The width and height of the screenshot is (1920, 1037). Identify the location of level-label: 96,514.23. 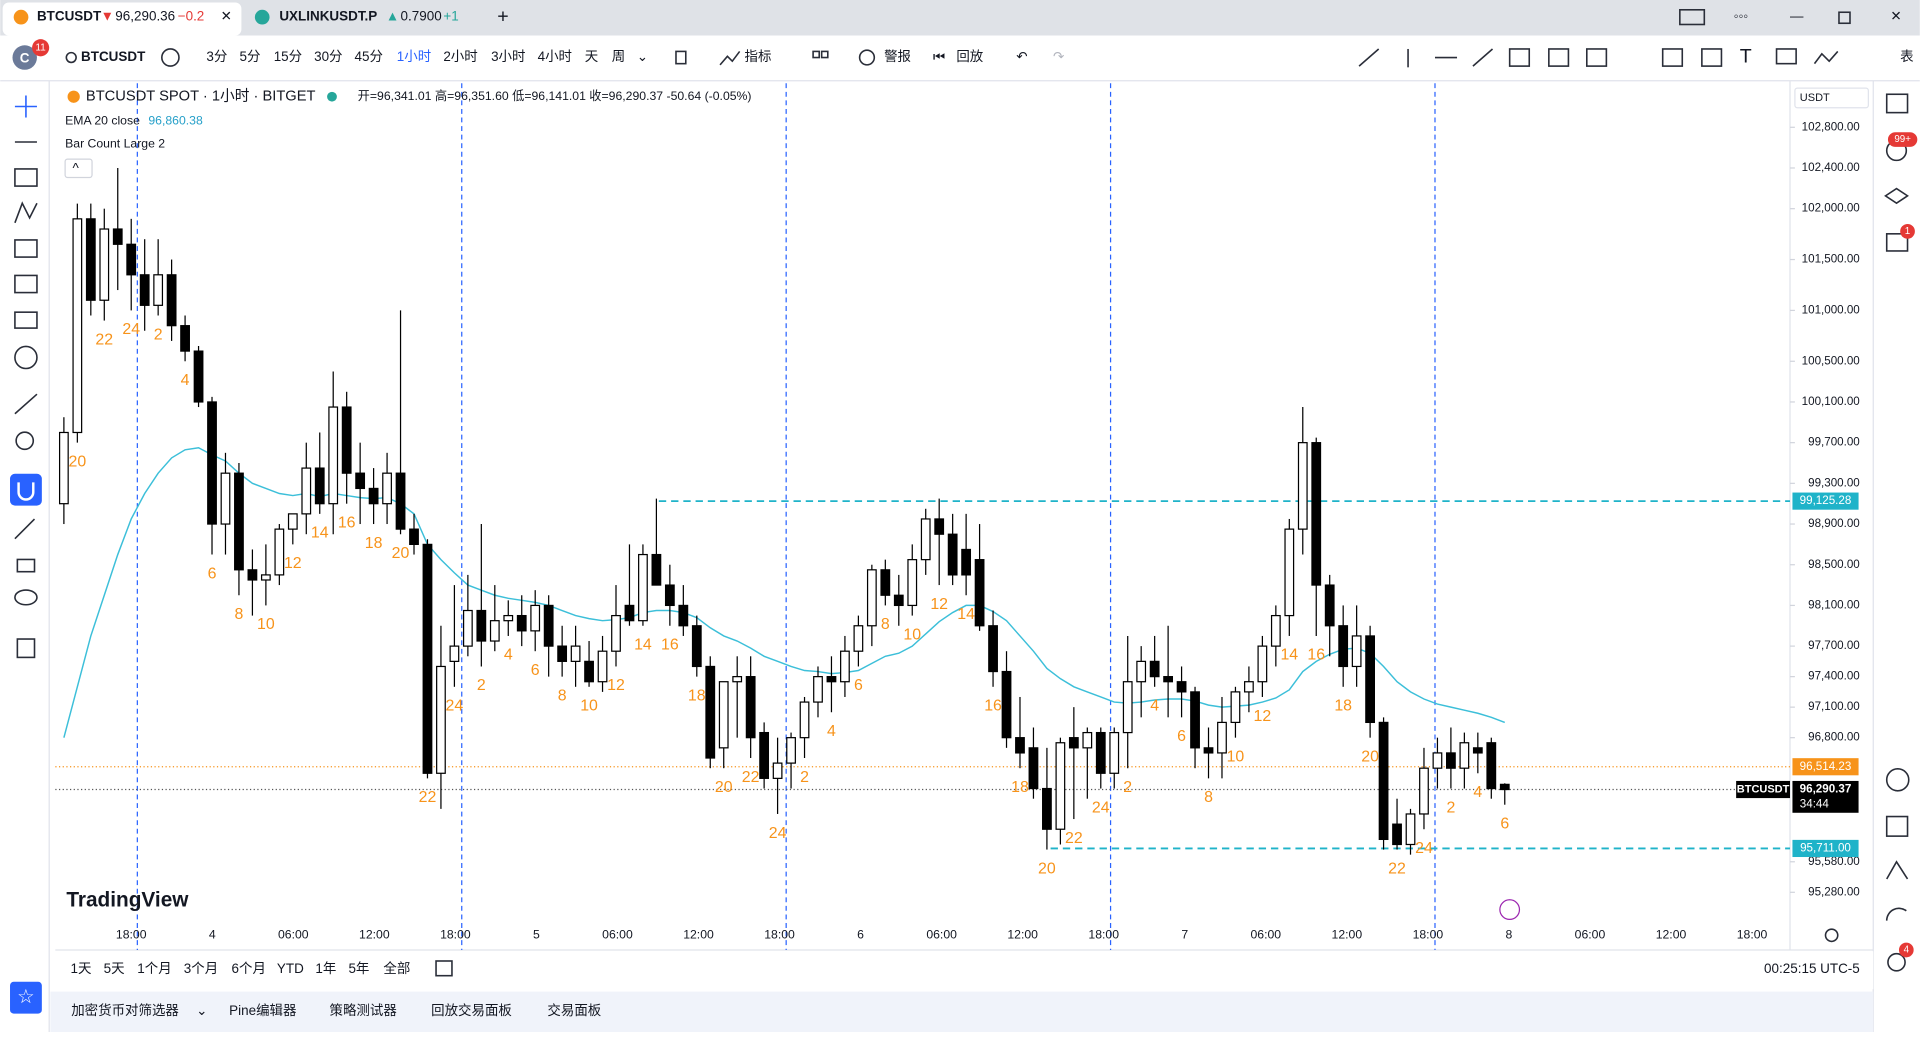
(1826, 766).